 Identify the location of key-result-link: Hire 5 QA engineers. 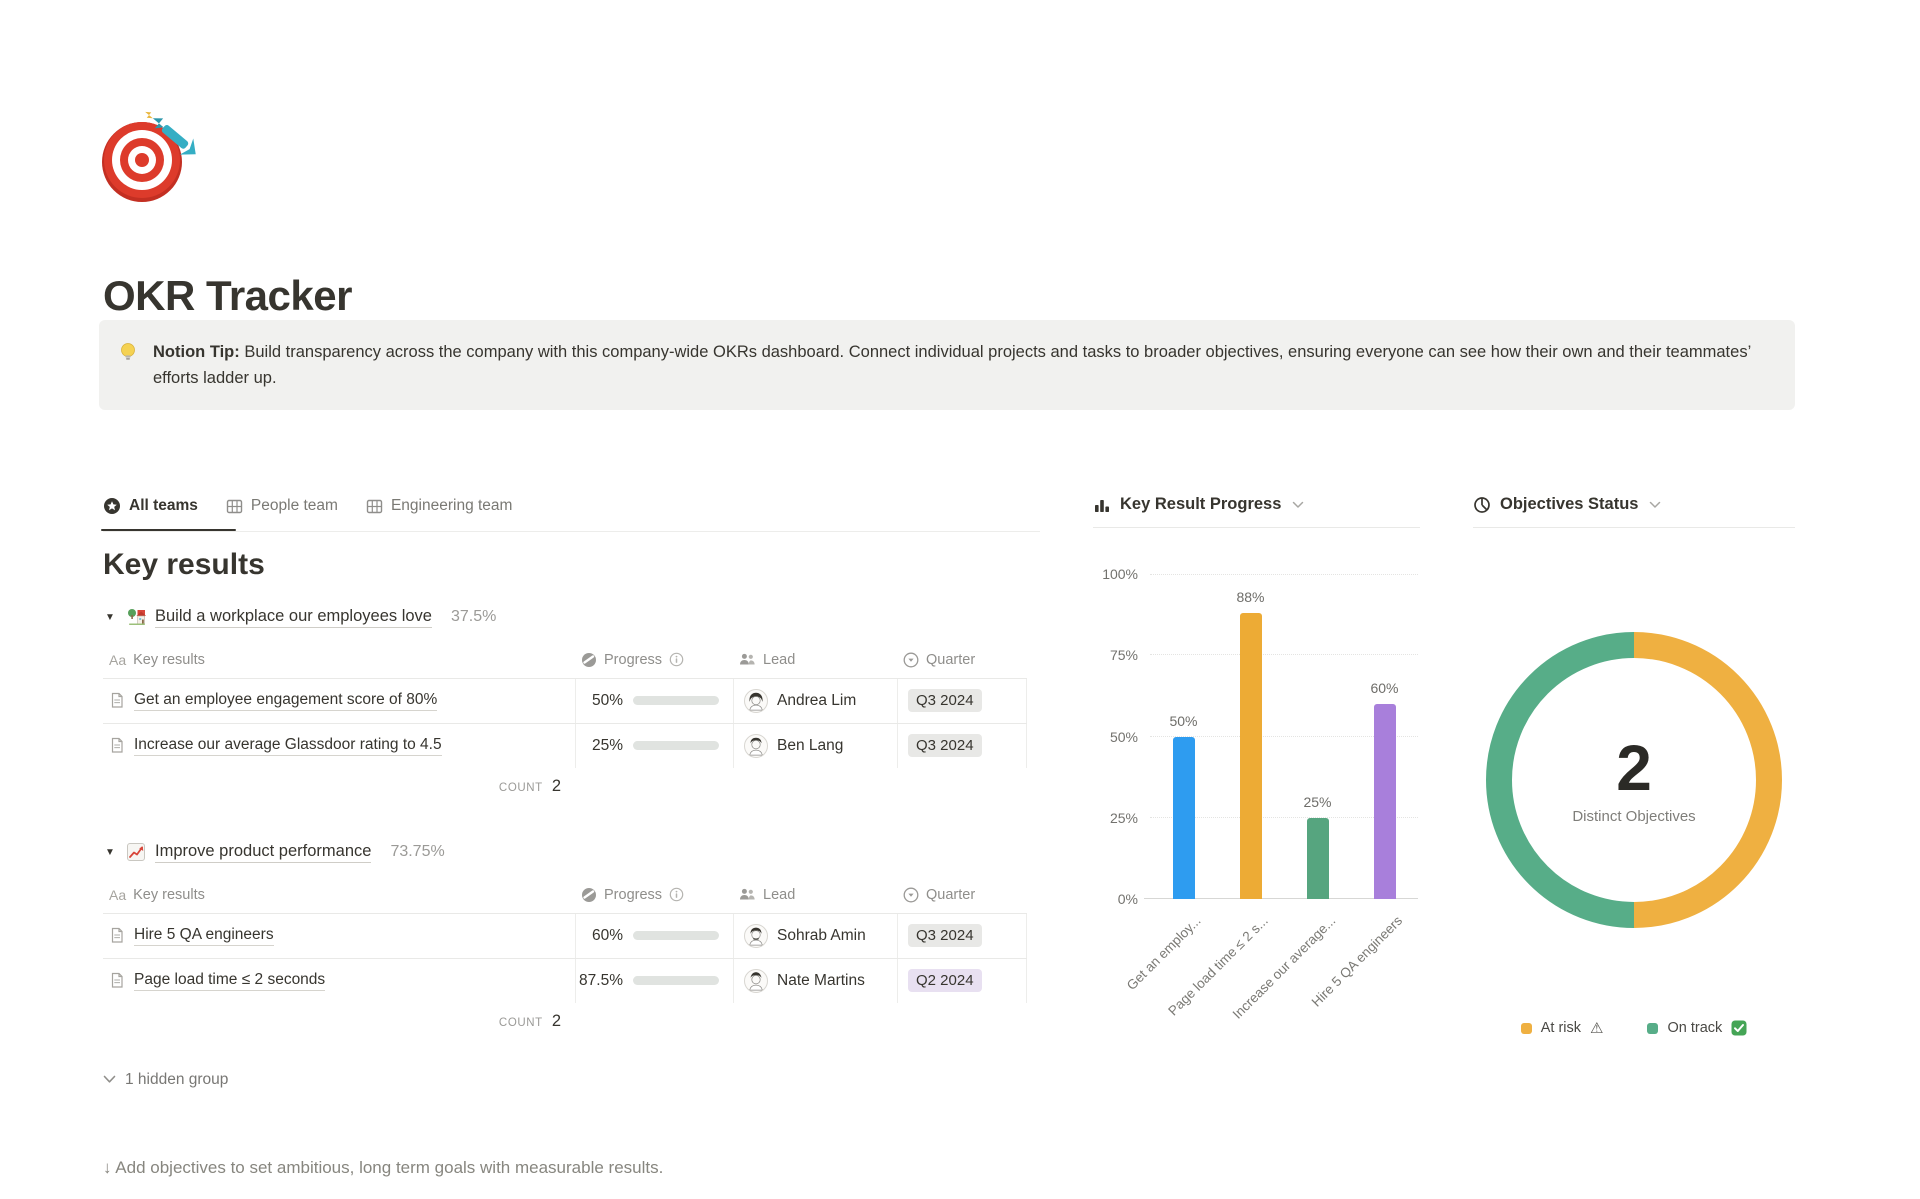
(204, 936).